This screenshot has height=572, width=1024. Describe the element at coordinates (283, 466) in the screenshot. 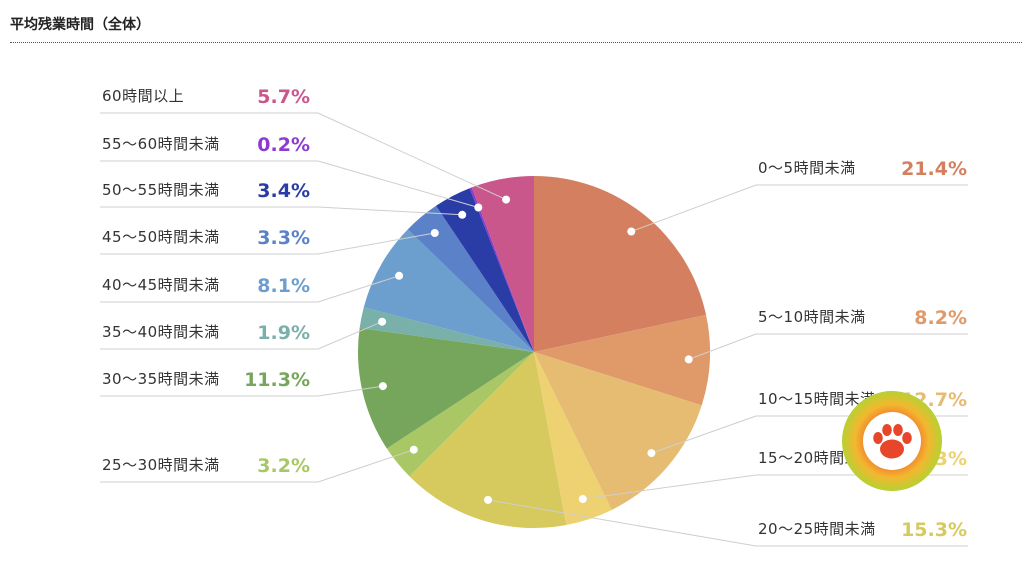

I see `slice-percent: 3.2%` at that location.